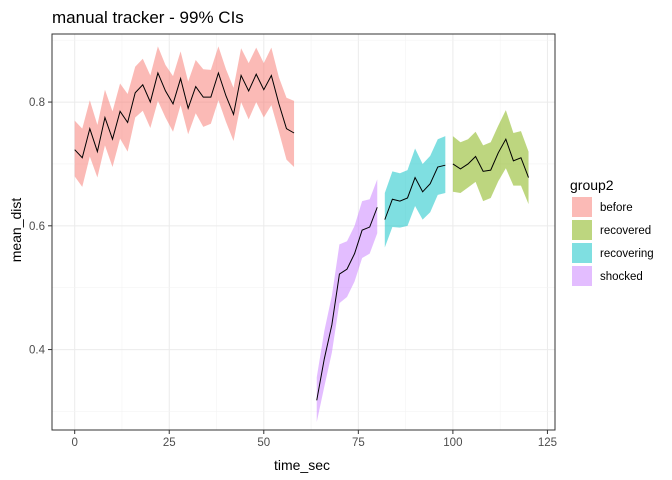 The image size is (672, 480). I want to click on ci-band-shocked, so click(347, 300).